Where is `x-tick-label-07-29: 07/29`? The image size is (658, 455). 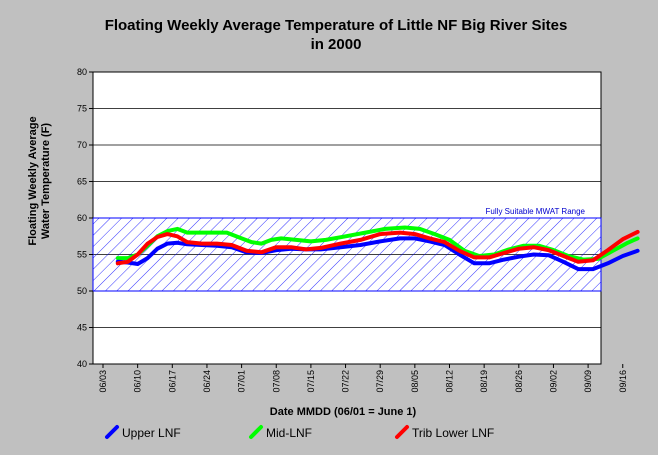 x-tick-label-07-29: 07/29 is located at coordinates (380, 381).